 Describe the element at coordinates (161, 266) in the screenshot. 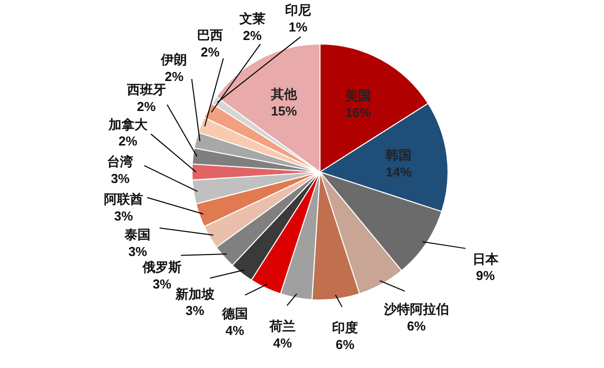

I see `slice-label: 俄罗斯` at that location.